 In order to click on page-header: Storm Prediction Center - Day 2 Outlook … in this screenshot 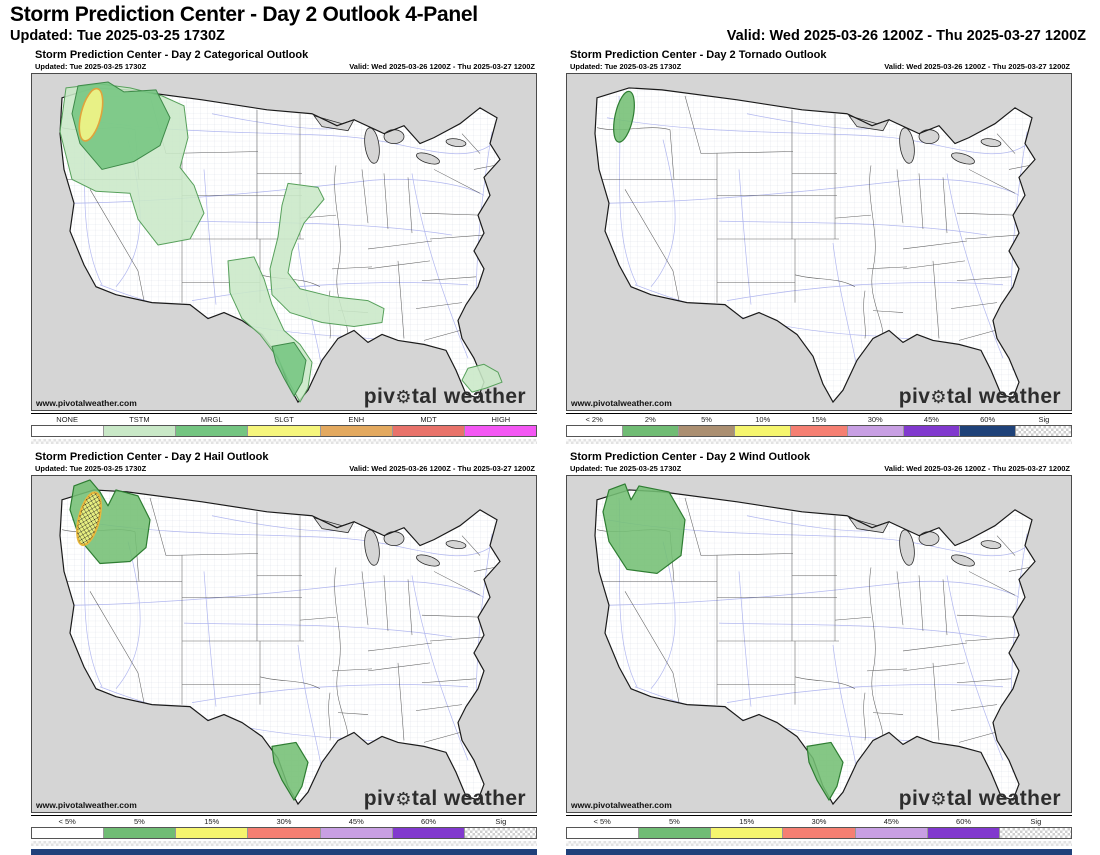, I will do `click(550, 22)`.